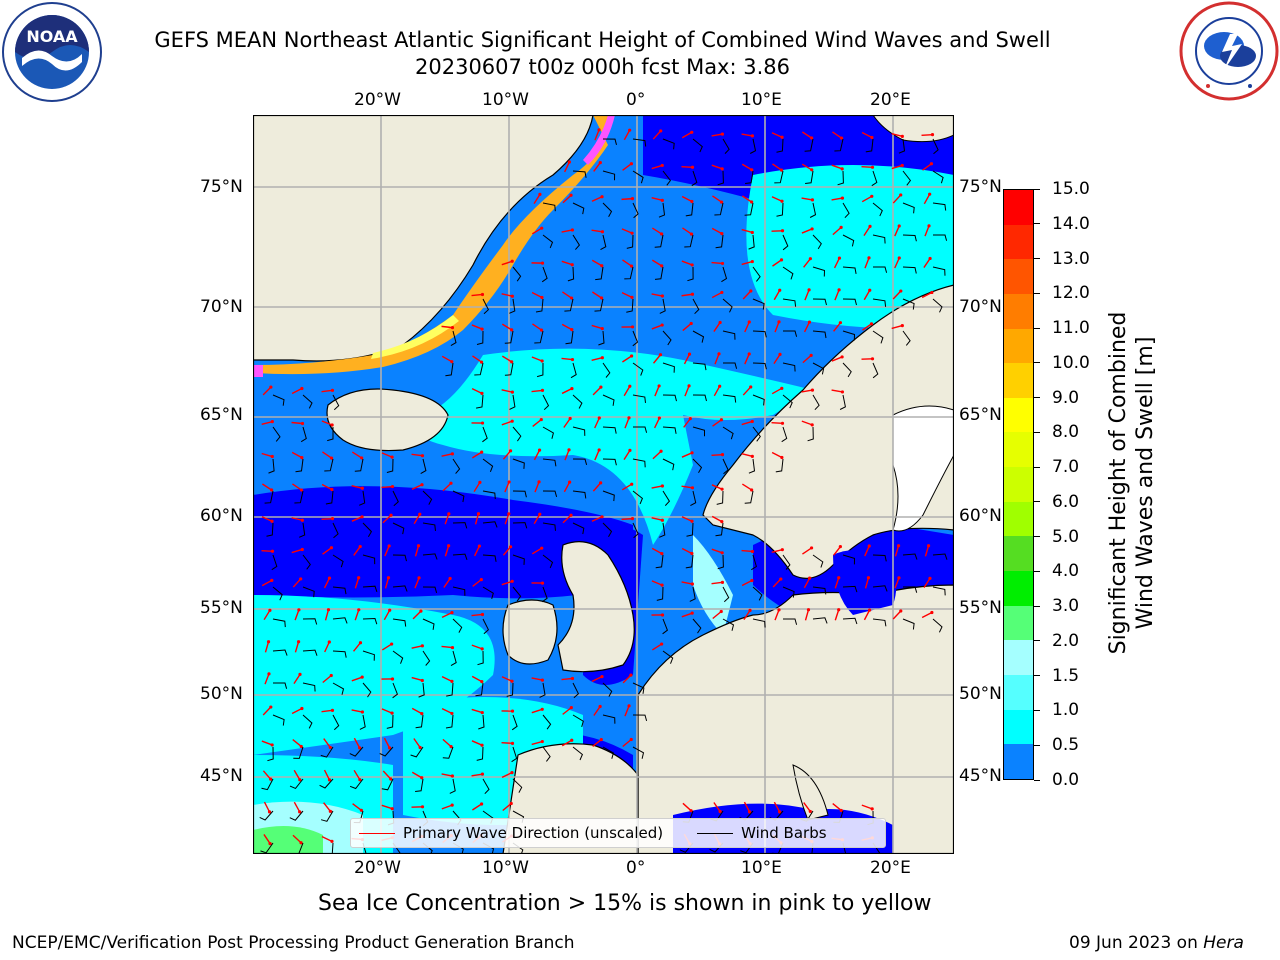 This screenshot has width=1280, height=960. What do you see at coordinates (1071, 223) in the screenshot?
I see `colorbar-tick-label: 14.0` at bounding box center [1071, 223].